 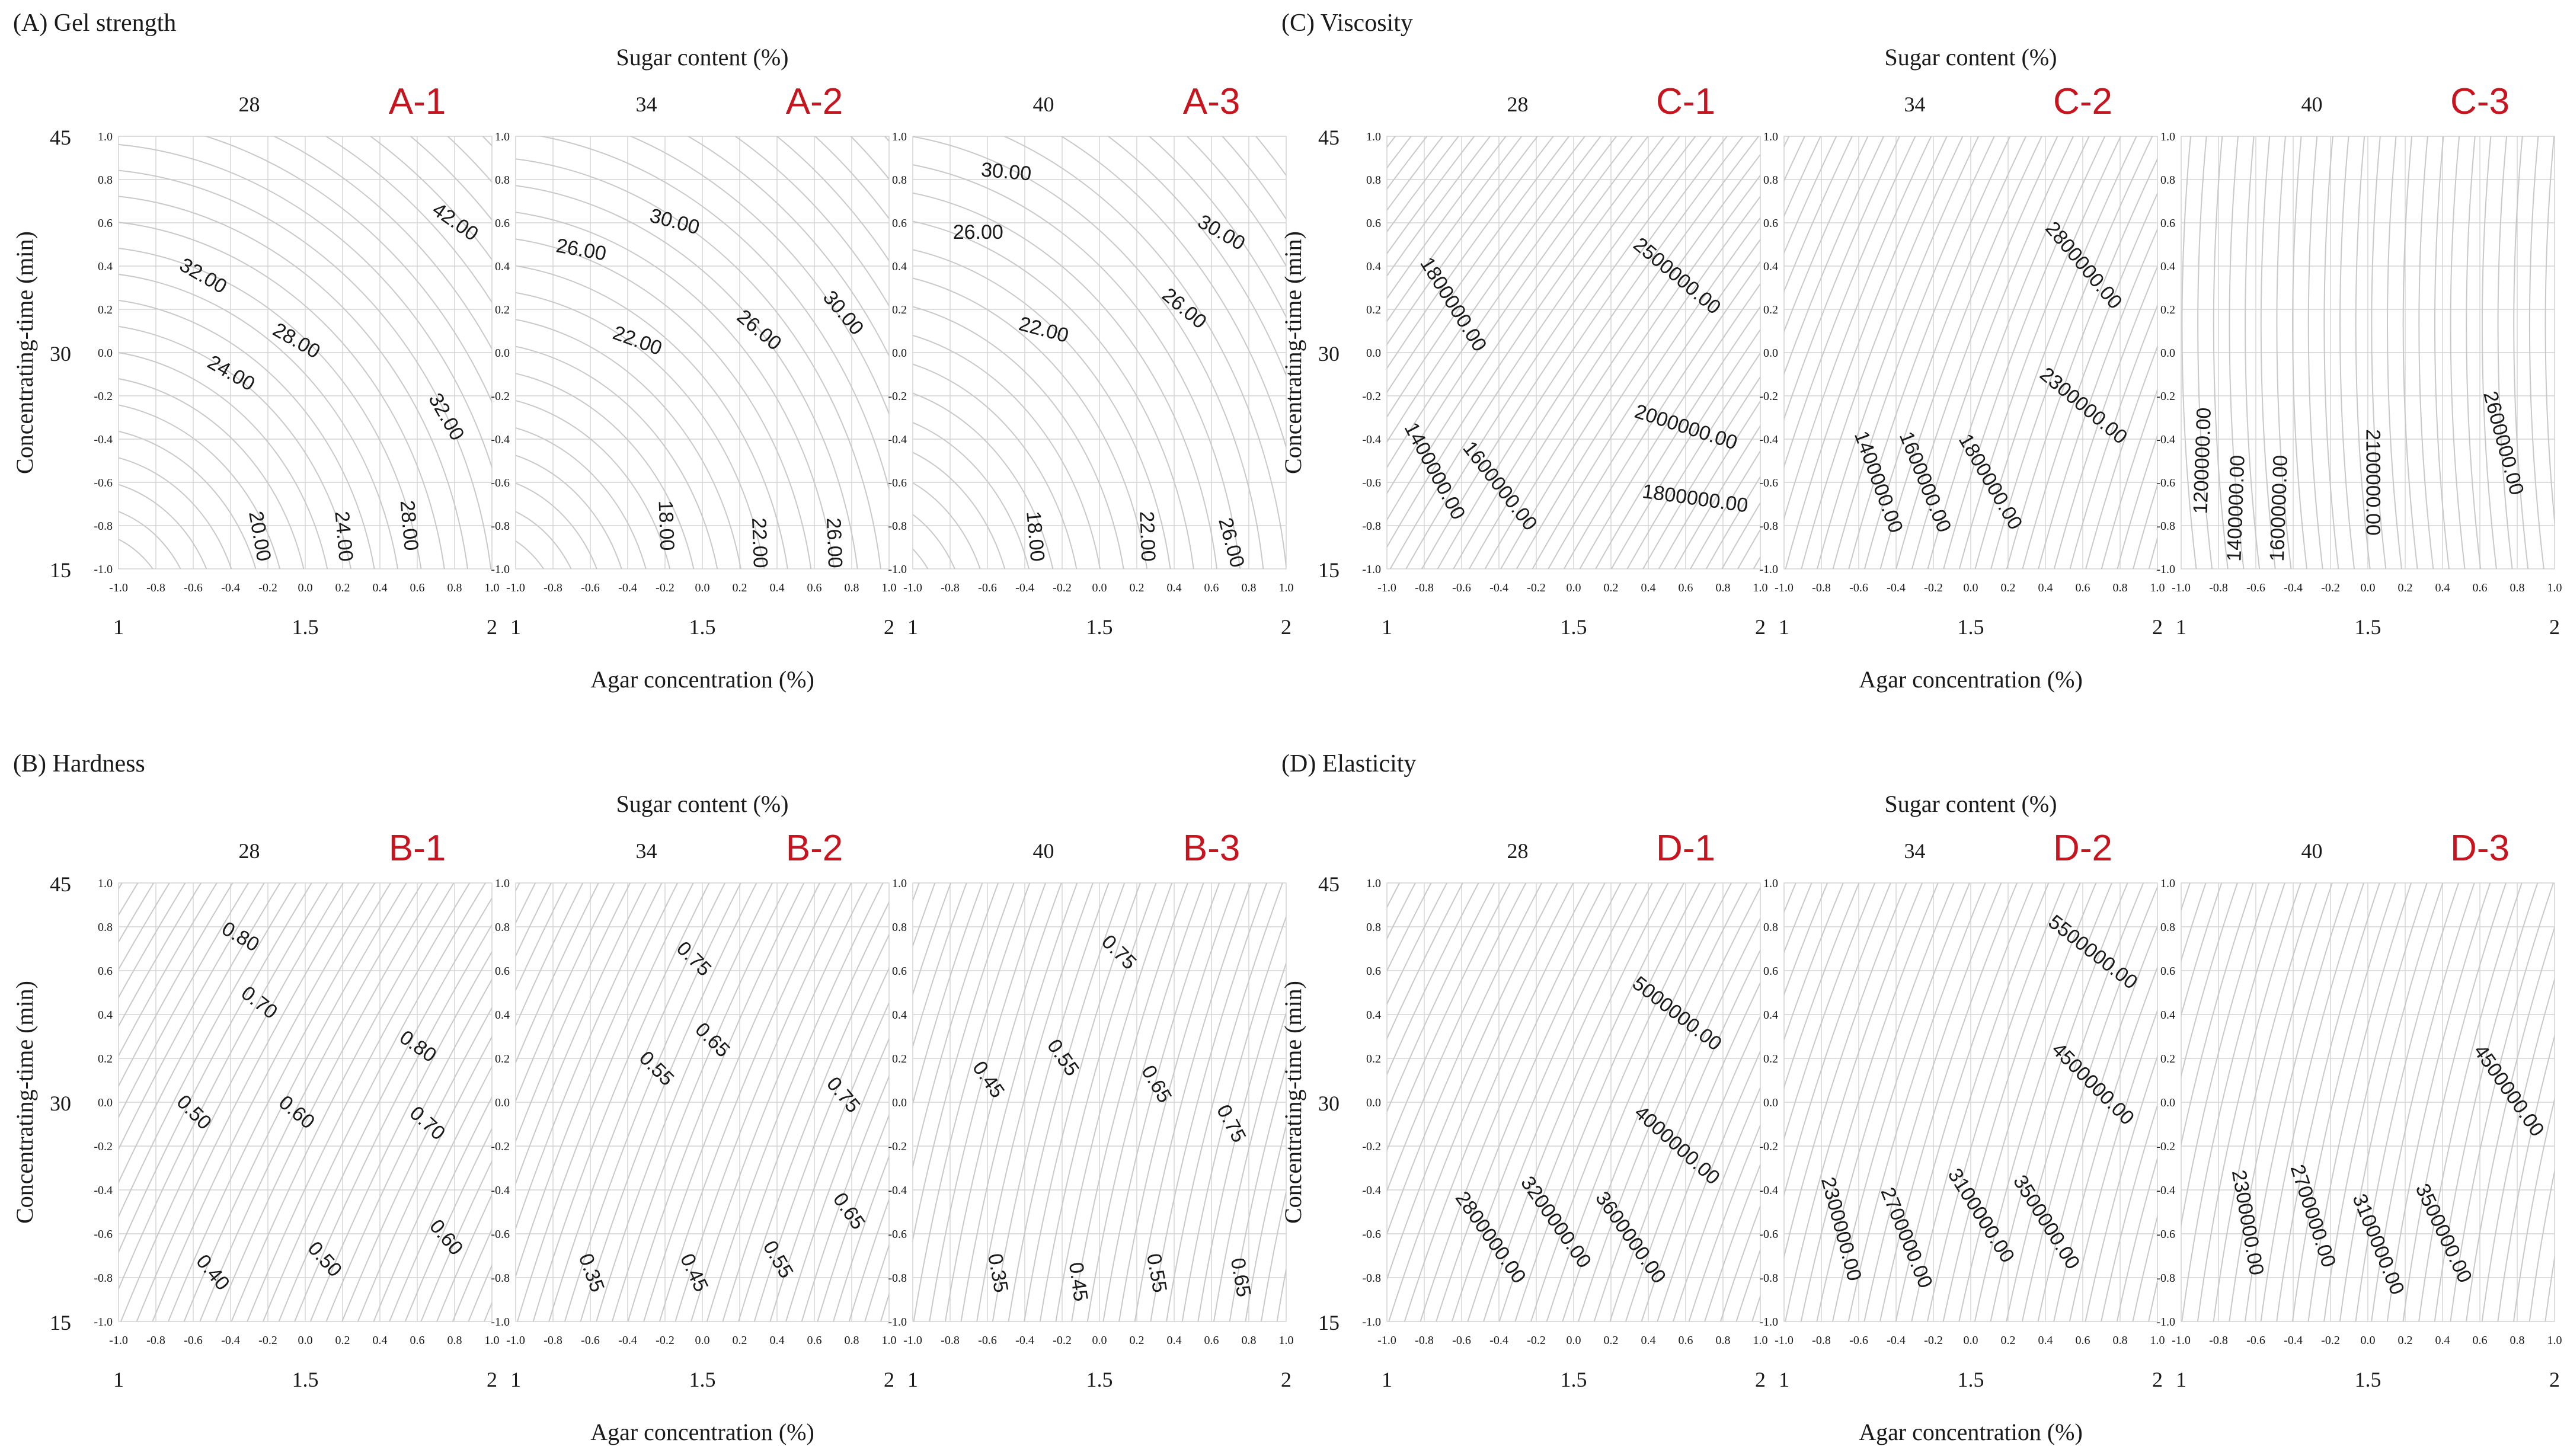 I want to click on panel-badge: D-3, so click(x=2480, y=848).